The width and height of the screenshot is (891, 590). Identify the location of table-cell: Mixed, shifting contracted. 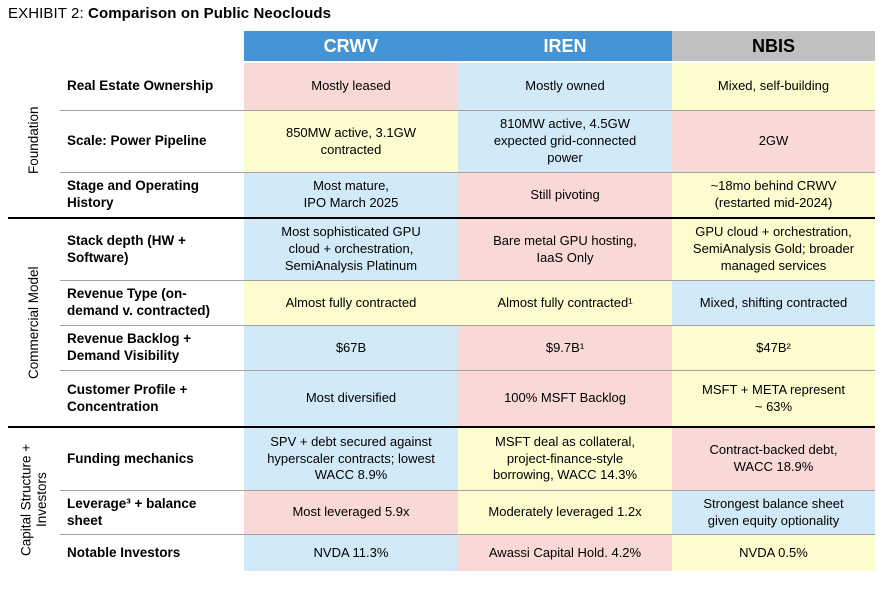
(773, 302).